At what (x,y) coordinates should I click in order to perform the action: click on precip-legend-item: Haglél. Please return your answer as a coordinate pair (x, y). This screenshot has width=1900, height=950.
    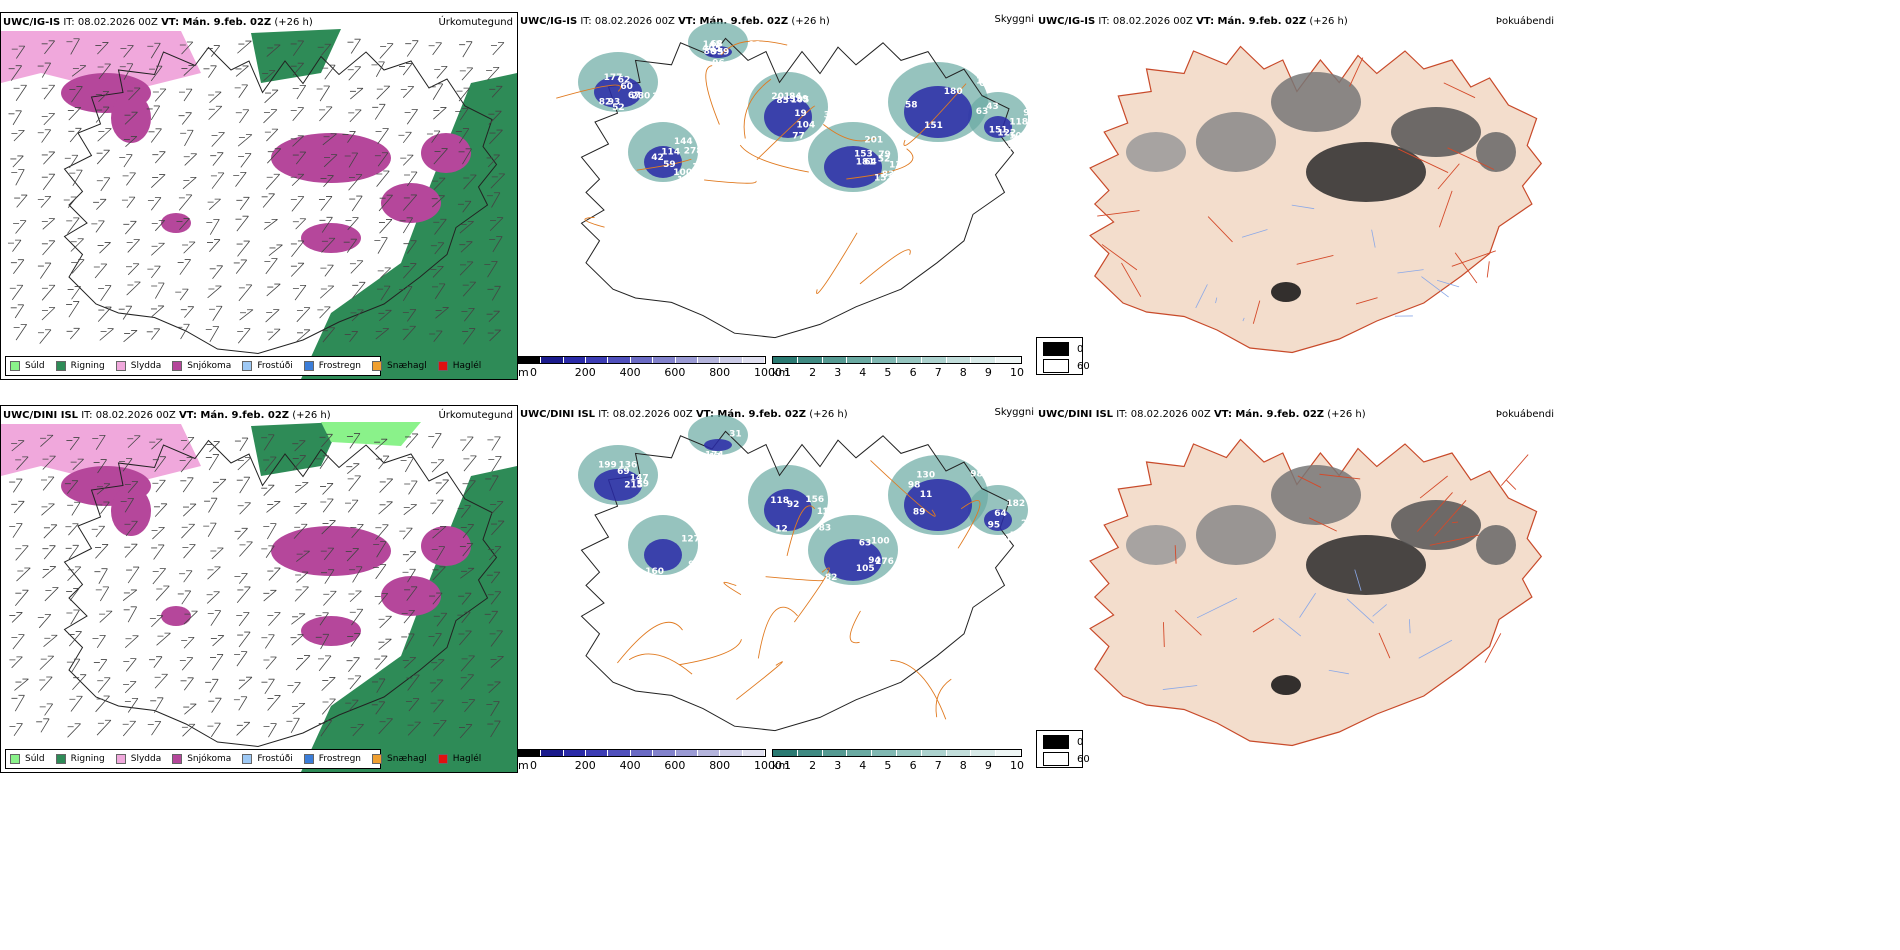
    Looking at the image, I should click on (459, 366).